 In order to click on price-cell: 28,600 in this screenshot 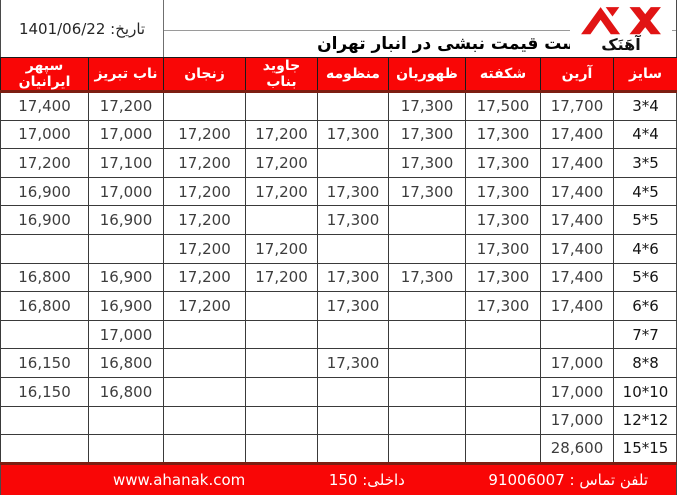, I will do `click(577, 449)`.